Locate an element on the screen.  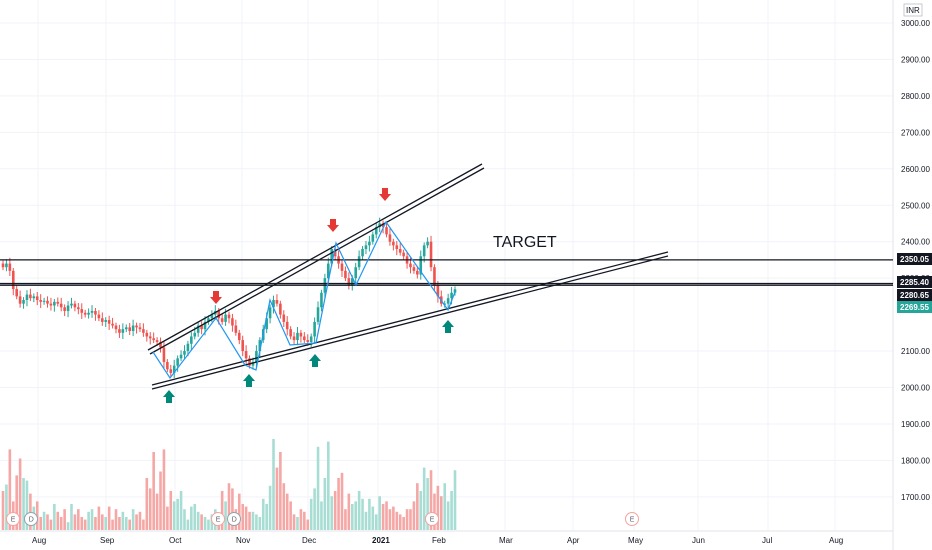
x-tick-label: 2021 is located at coordinates (381, 540).